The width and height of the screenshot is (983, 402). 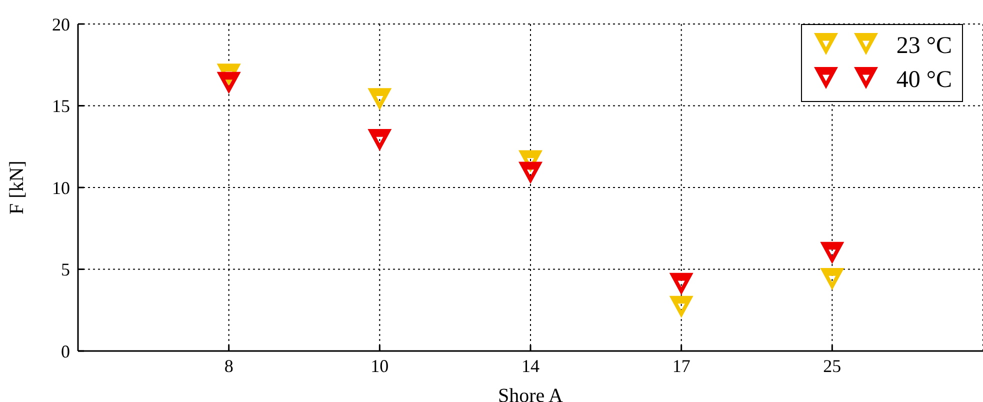 What do you see at coordinates (531, 393) in the screenshot?
I see `x-axis-title: Shore A` at bounding box center [531, 393].